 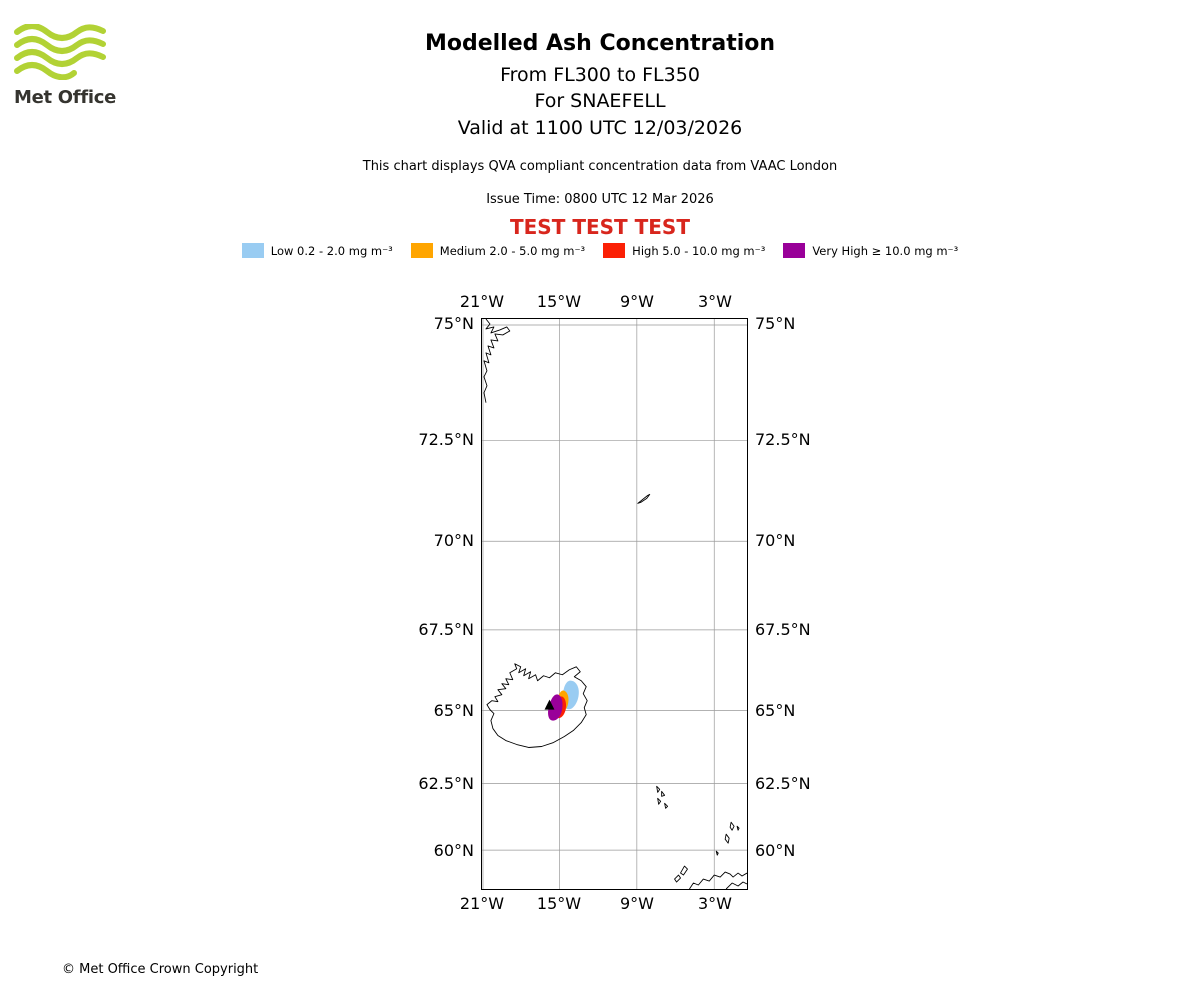 I want to click on lat-tick-left-70: 70°N, so click(x=453, y=540).